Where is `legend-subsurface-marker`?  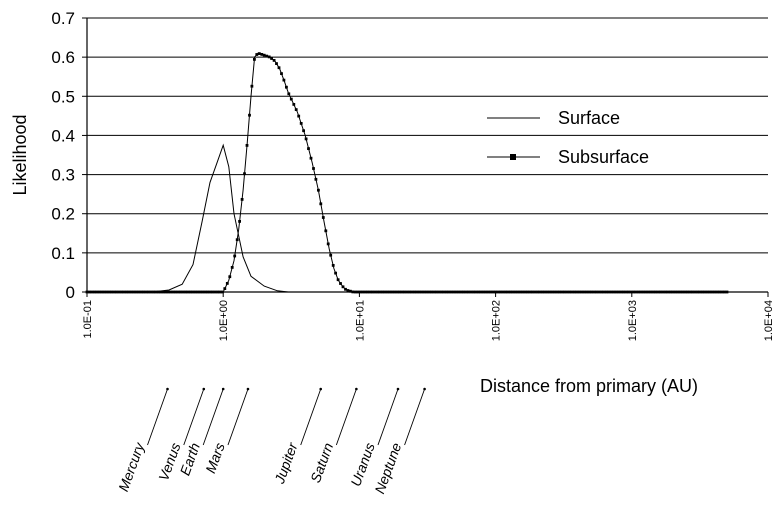 legend-subsurface-marker is located at coordinates (513, 157).